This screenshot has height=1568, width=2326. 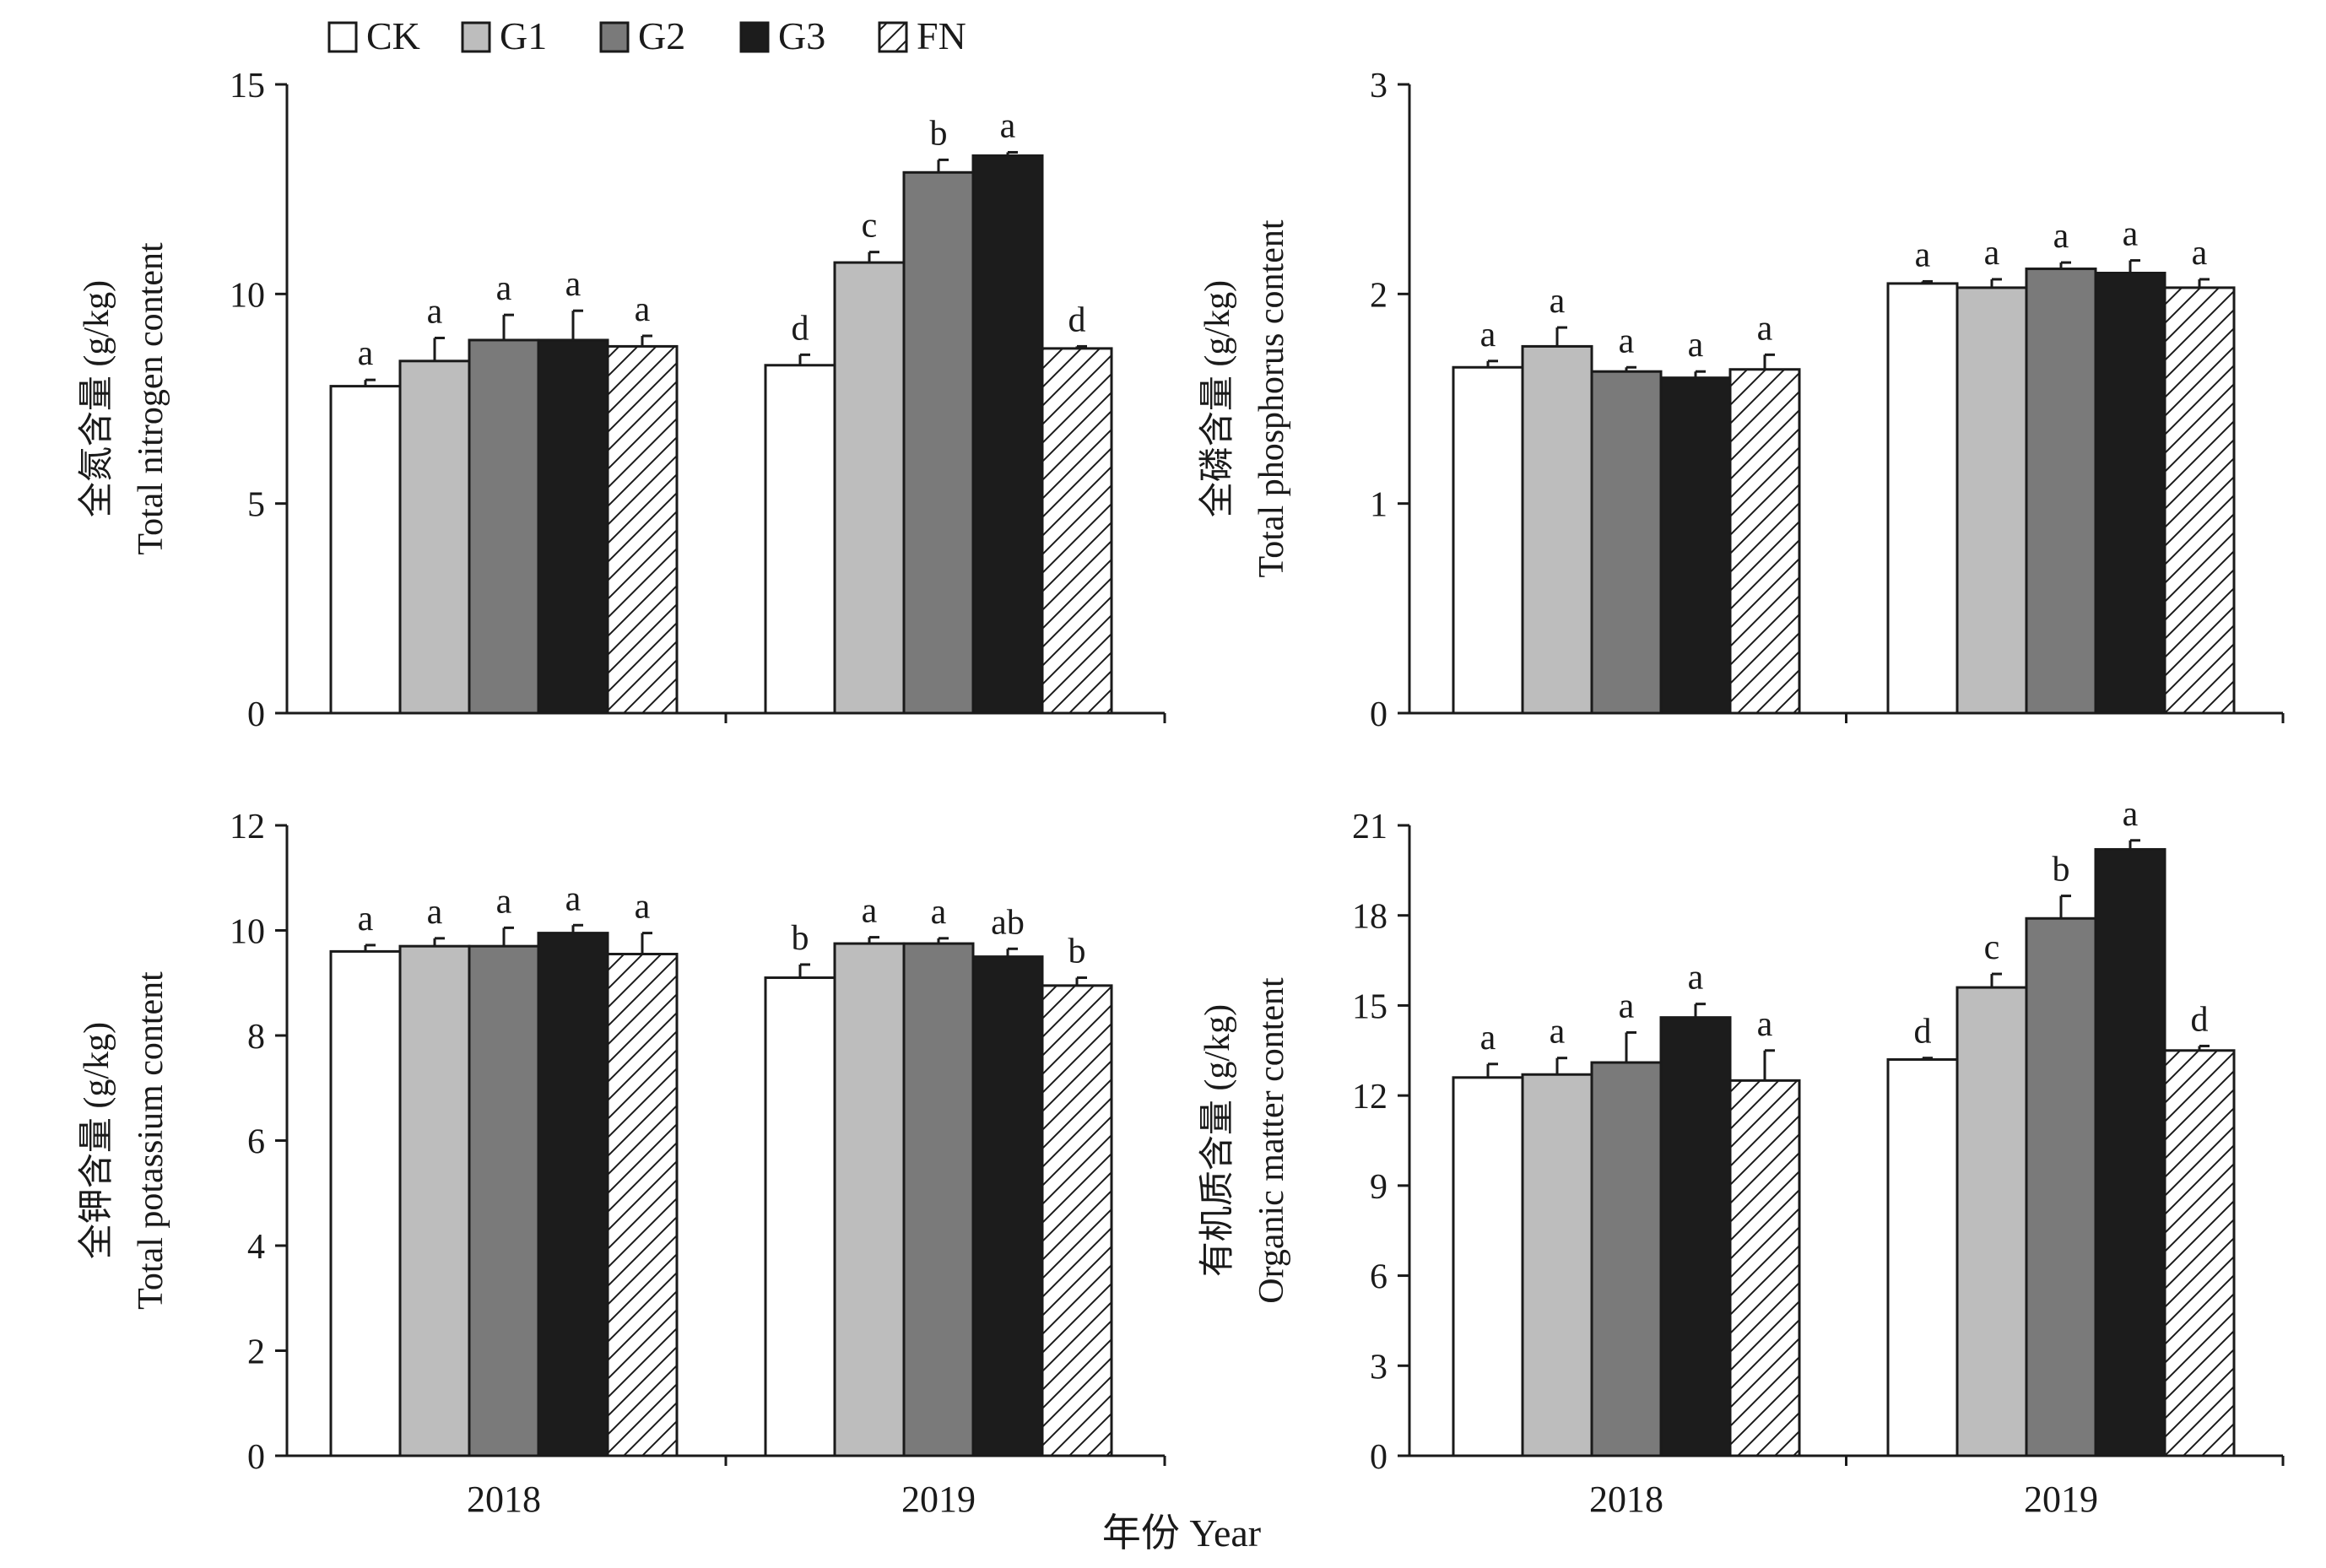 I want to click on legend-swatch-g1, so click(x=476, y=37).